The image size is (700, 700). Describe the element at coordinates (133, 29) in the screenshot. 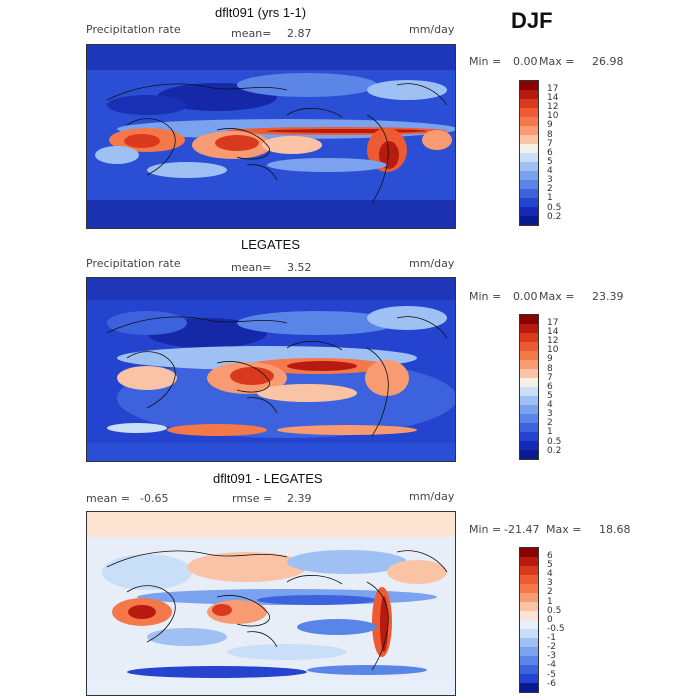

I see `panel1-variable-label: Precipitation rate` at that location.